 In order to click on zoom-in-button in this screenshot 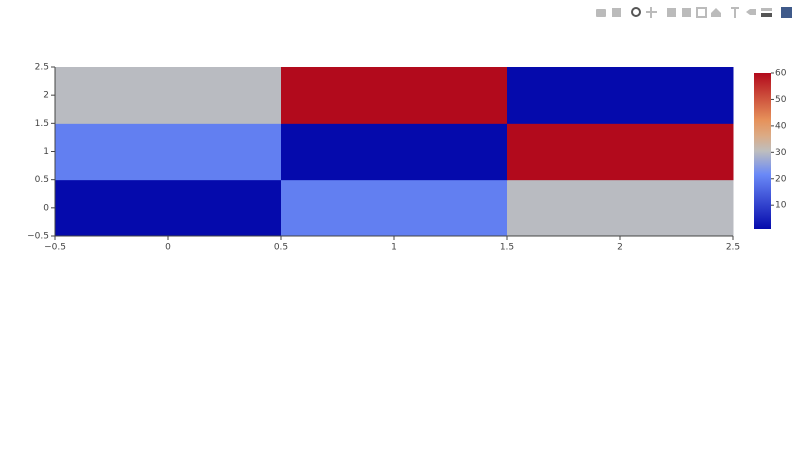, I will do `click(671, 12)`.